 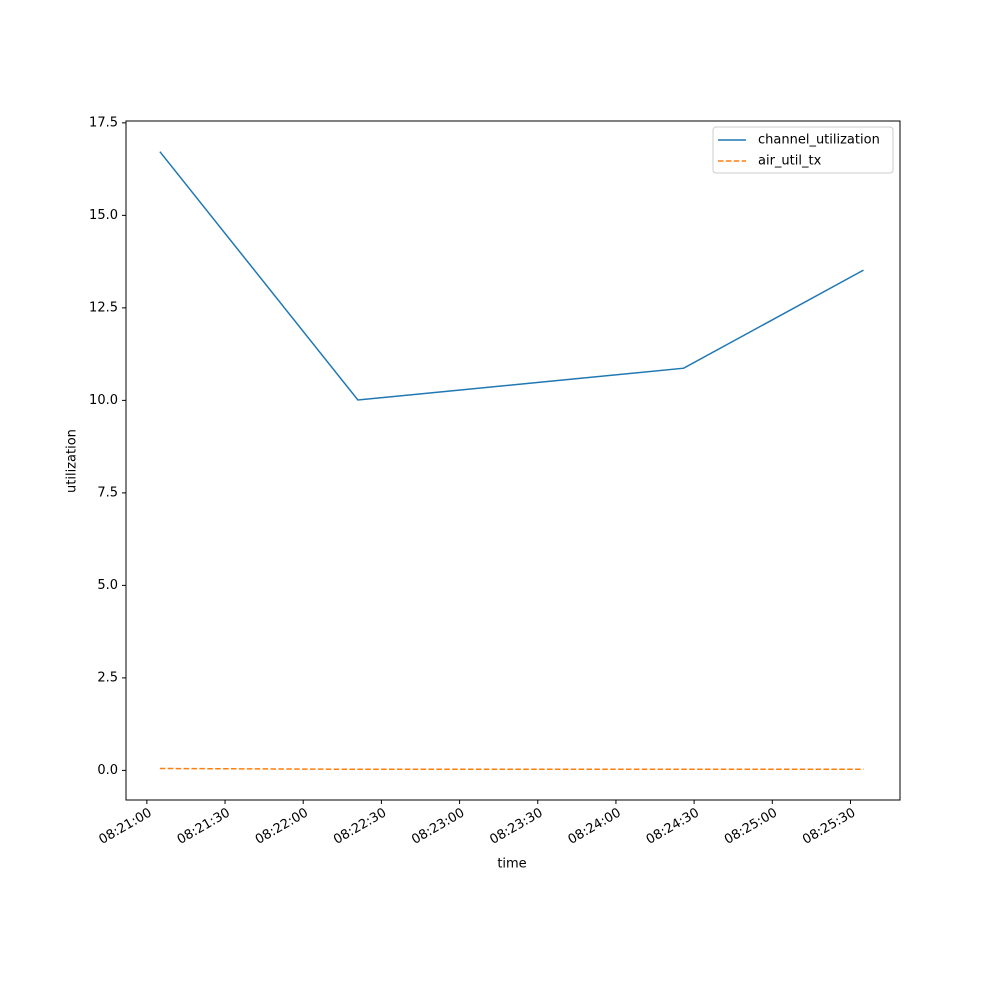 What do you see at coordinates (282, 827) in the screenshot?
I see `x-tick-label: 08:22:00` at bounding box center [282, 827].